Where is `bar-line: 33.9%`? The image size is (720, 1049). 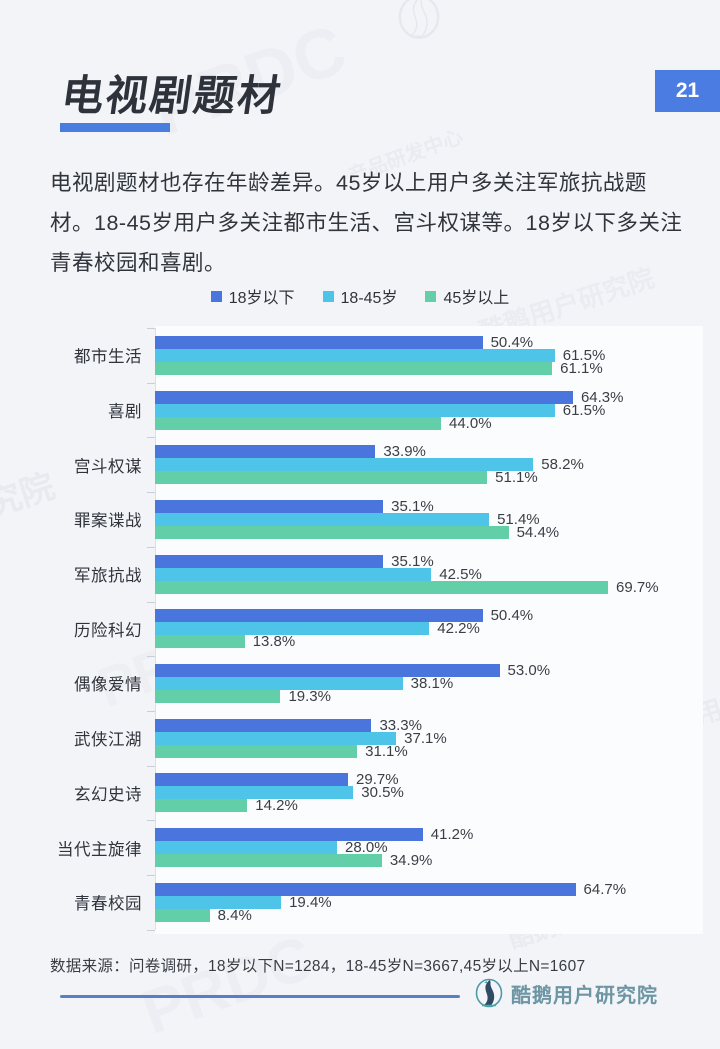
bar-line: 33.9% is located at coordinates (437, 452).